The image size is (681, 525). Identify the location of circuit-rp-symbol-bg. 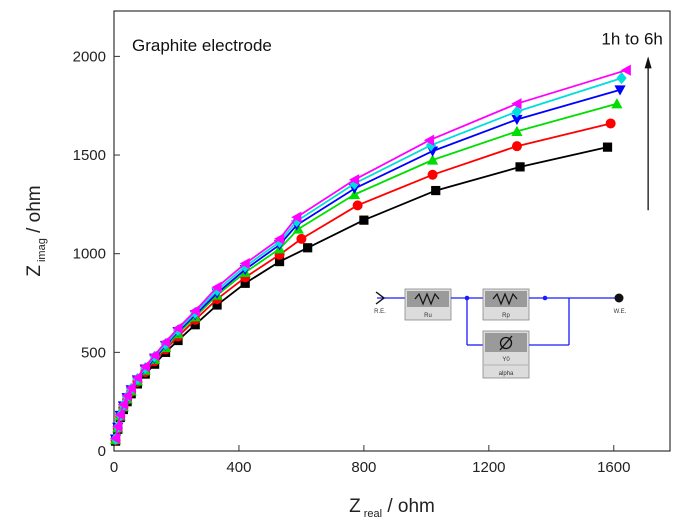
(506, 299).